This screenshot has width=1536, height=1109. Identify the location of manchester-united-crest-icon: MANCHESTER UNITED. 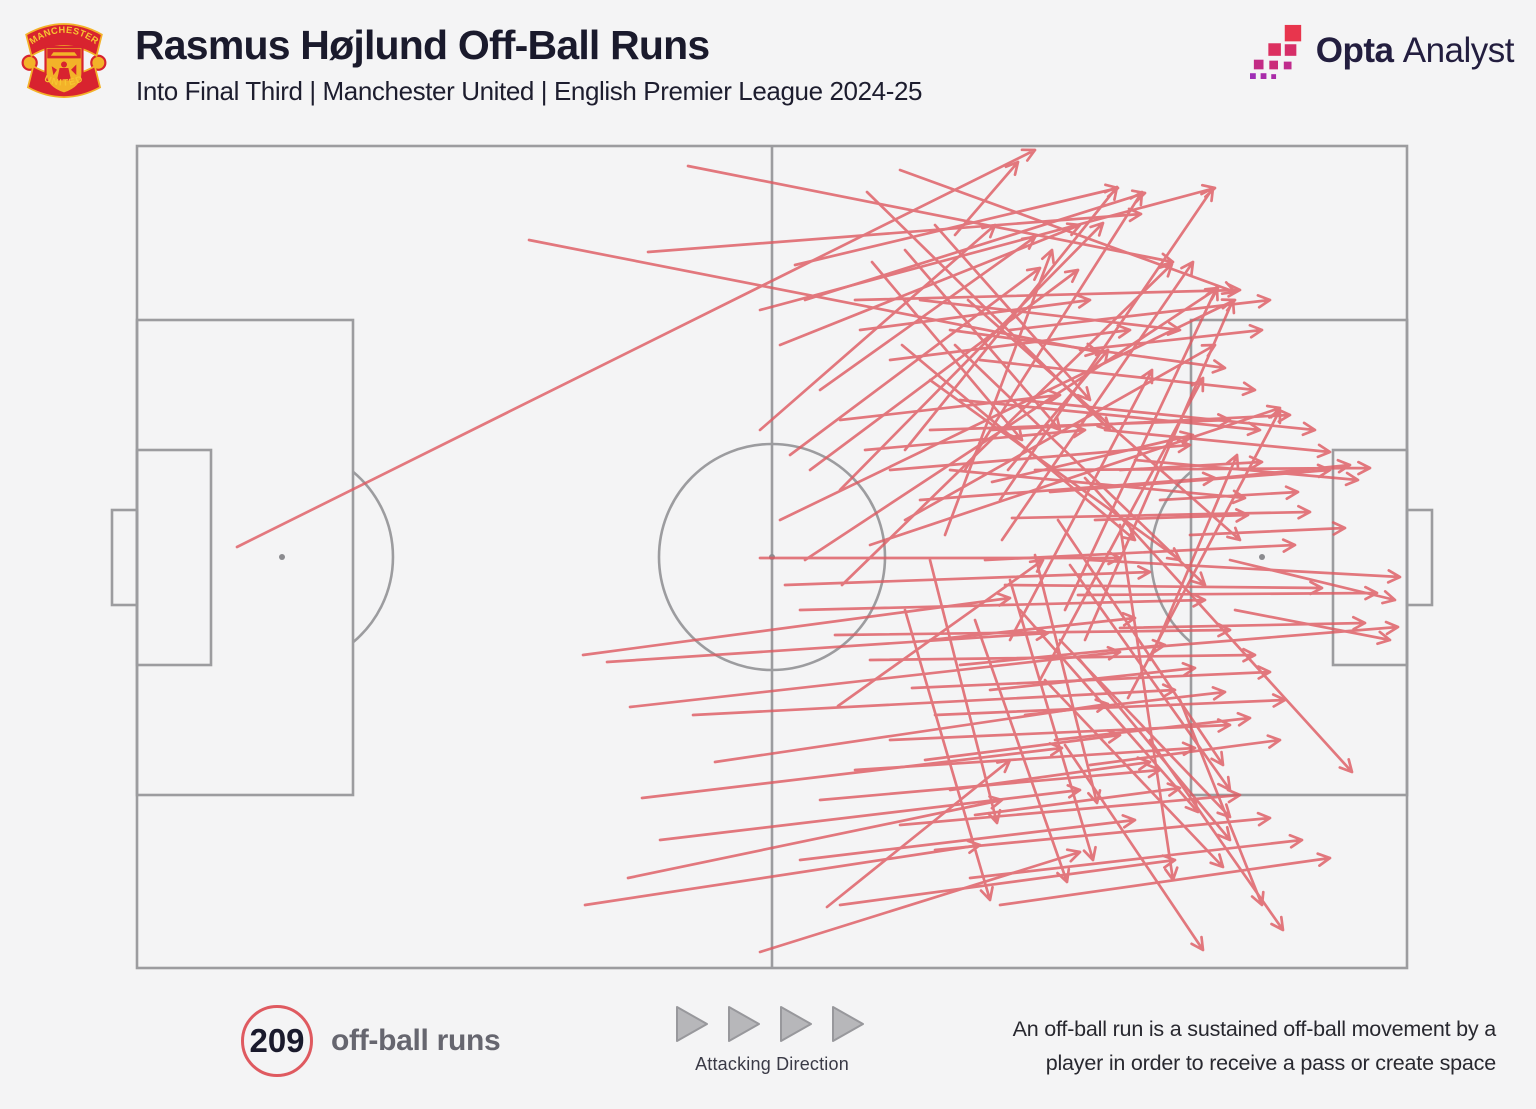
(64, 60).